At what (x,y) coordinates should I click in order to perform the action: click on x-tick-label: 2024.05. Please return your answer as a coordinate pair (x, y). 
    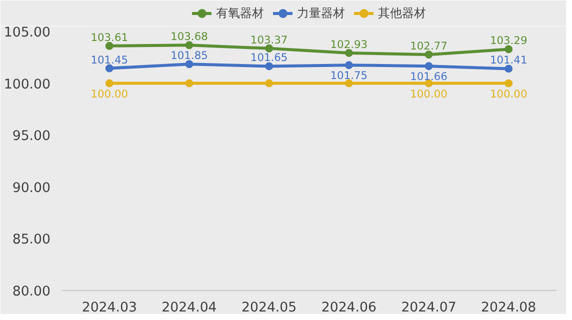
    Looking at the image, I should click on (269, 308).